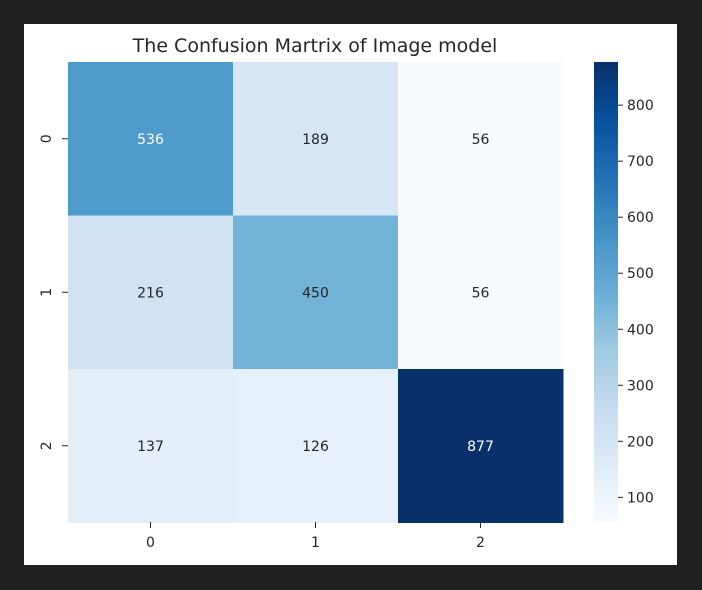  I want to click on chart-title: The Confusion Martrix of Image model, so click(315, 46).